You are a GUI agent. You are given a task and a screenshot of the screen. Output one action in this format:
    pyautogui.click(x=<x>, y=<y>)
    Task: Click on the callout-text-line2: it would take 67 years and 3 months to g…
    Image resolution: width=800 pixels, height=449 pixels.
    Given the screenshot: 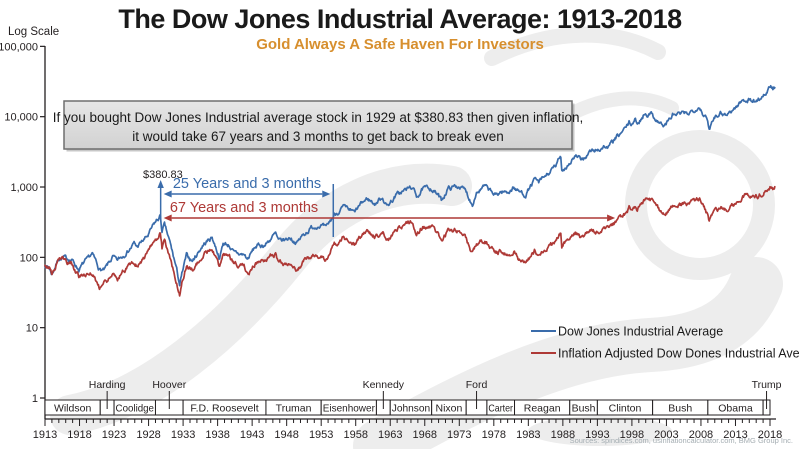 What is the action you would take?
    pyautogui.click(x=317, y=136)
    